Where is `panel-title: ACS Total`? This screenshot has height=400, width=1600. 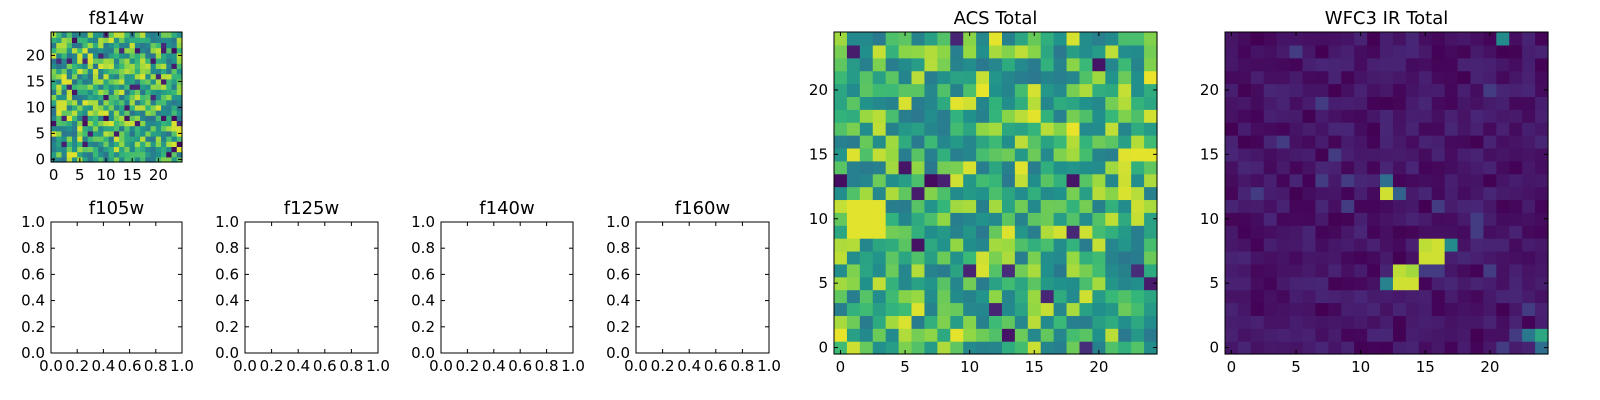 panel-title: ACS Total is located at coordinates (996, 18).